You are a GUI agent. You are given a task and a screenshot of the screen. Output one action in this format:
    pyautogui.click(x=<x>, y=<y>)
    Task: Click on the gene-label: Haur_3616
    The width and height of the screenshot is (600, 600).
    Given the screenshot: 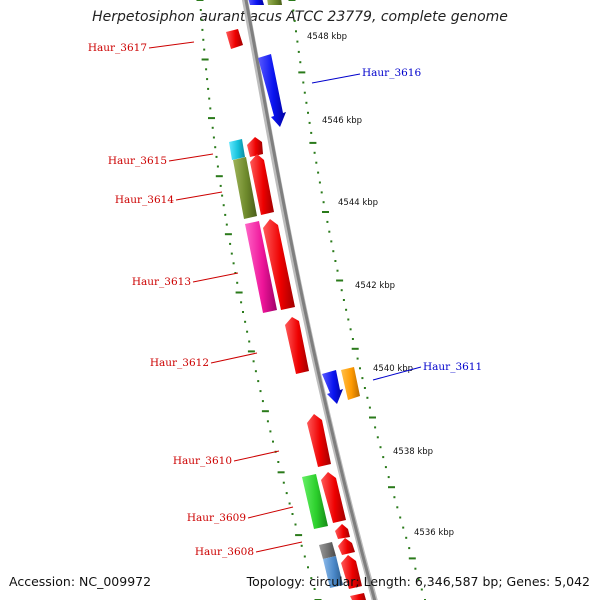 What is the action you would take?
    pyautogui.click(x=391, y=73)
    